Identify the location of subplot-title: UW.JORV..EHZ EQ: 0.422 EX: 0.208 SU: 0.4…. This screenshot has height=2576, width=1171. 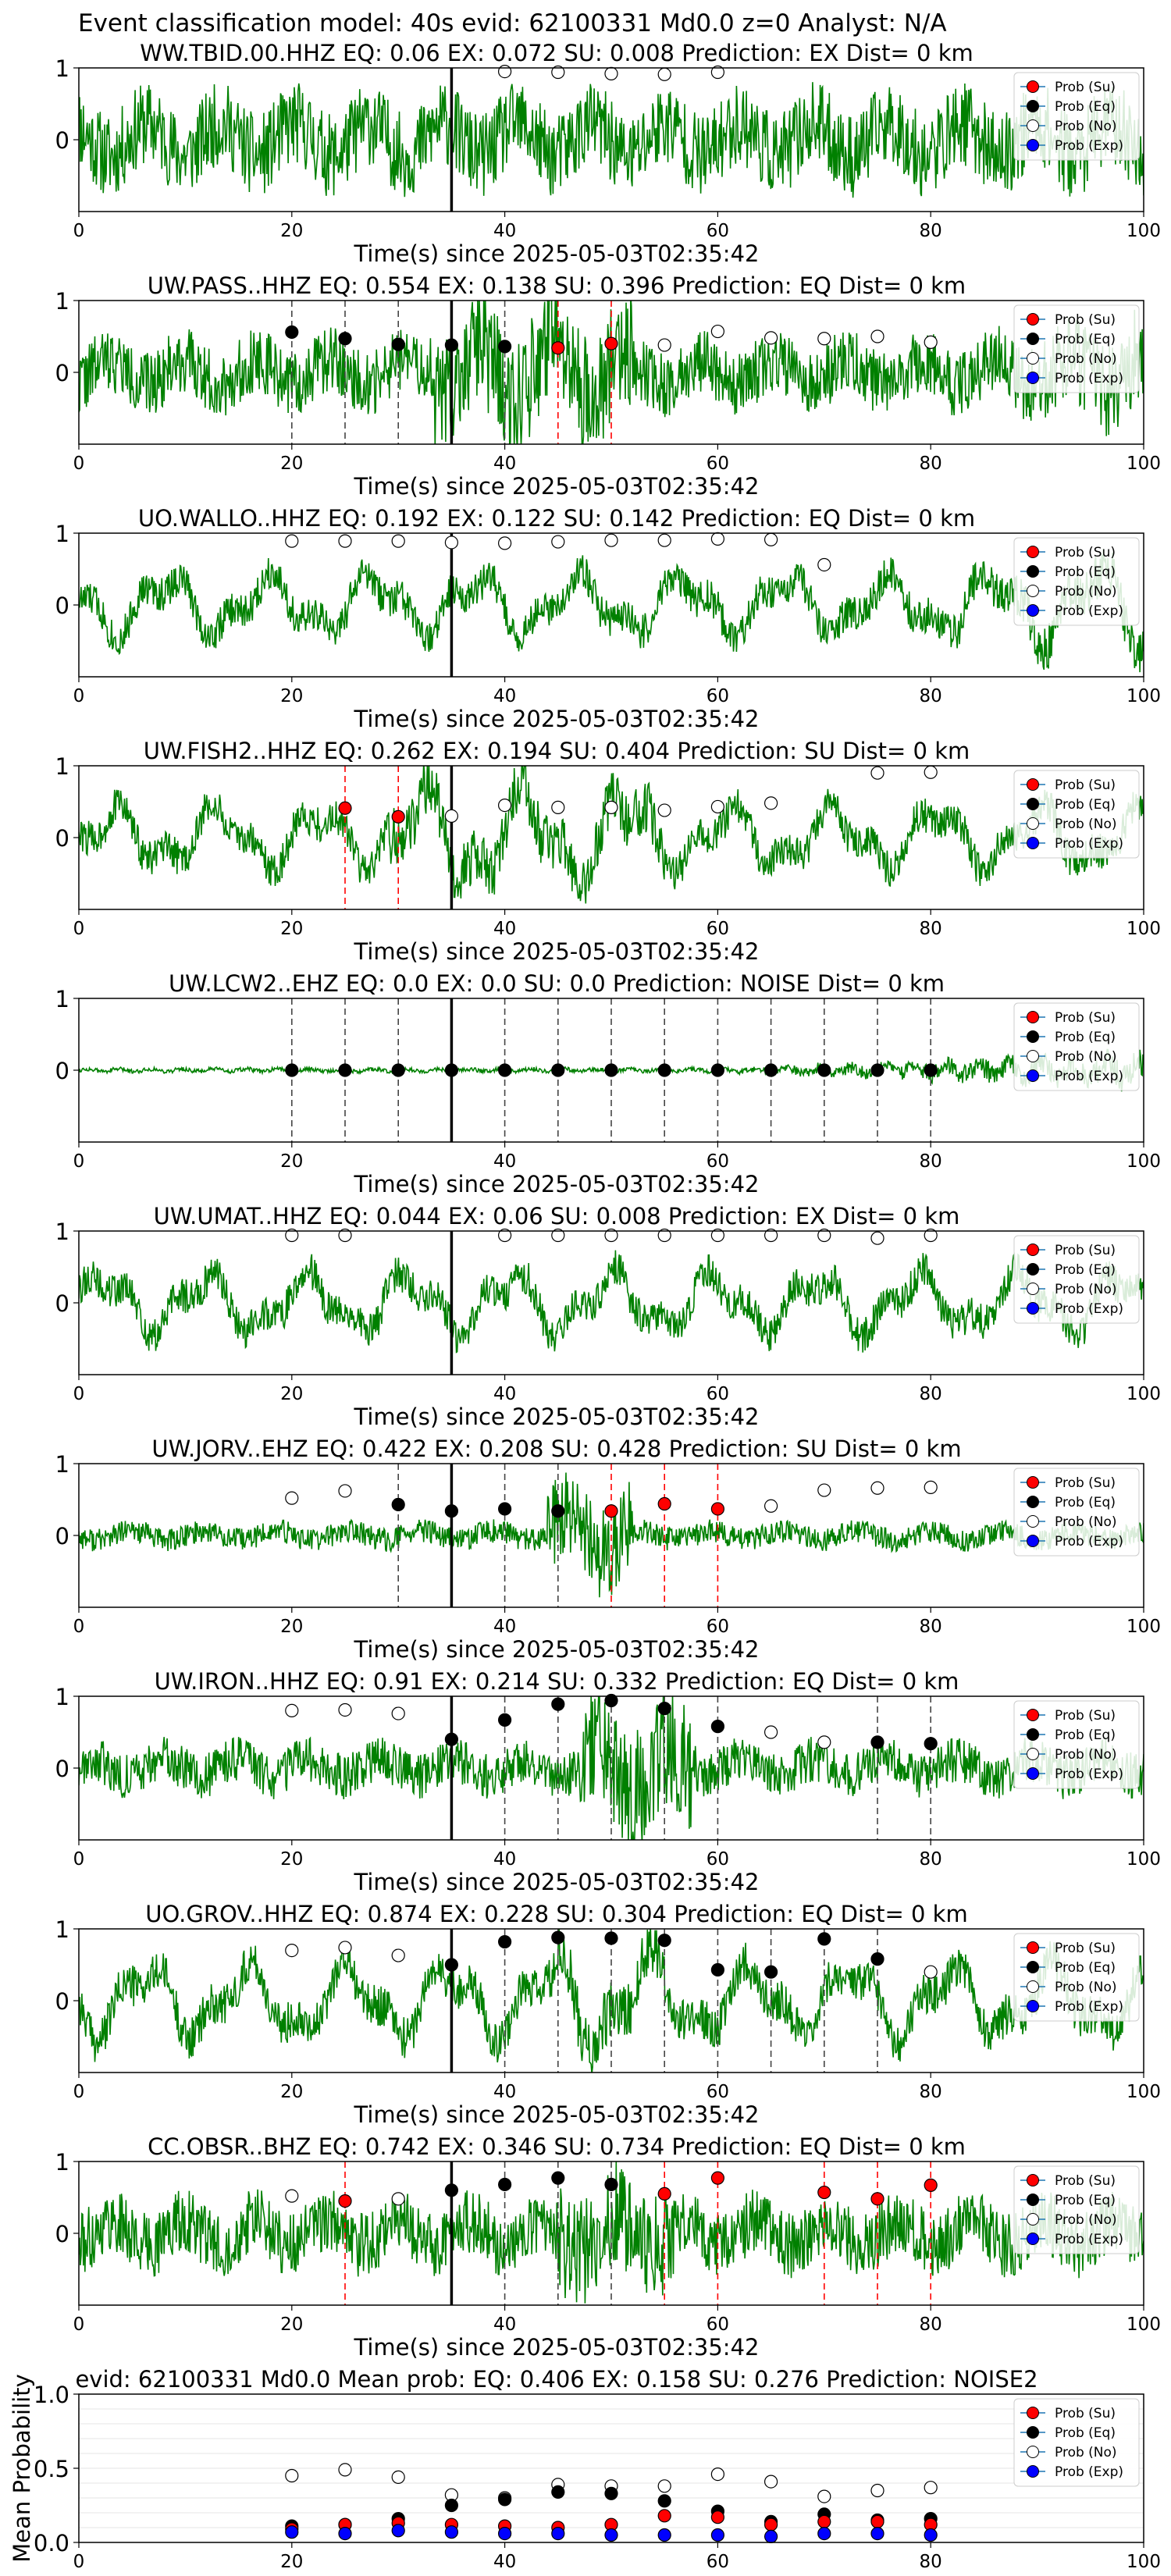
(556, 1449).